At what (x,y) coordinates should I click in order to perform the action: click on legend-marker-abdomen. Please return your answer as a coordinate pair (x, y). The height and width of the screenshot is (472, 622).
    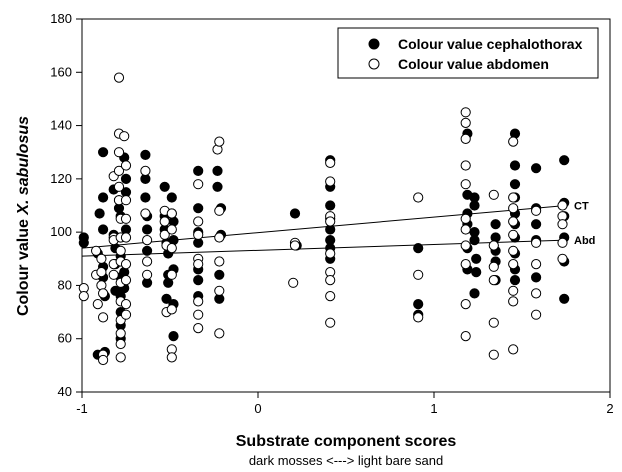
    Looking at the image, I should click on (374, 64).